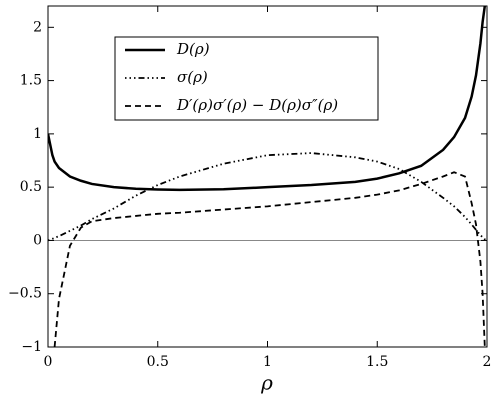 The width and height of the screenshot is (499, 402). I want to click on x-tick-label: 1, so click(267, 362).